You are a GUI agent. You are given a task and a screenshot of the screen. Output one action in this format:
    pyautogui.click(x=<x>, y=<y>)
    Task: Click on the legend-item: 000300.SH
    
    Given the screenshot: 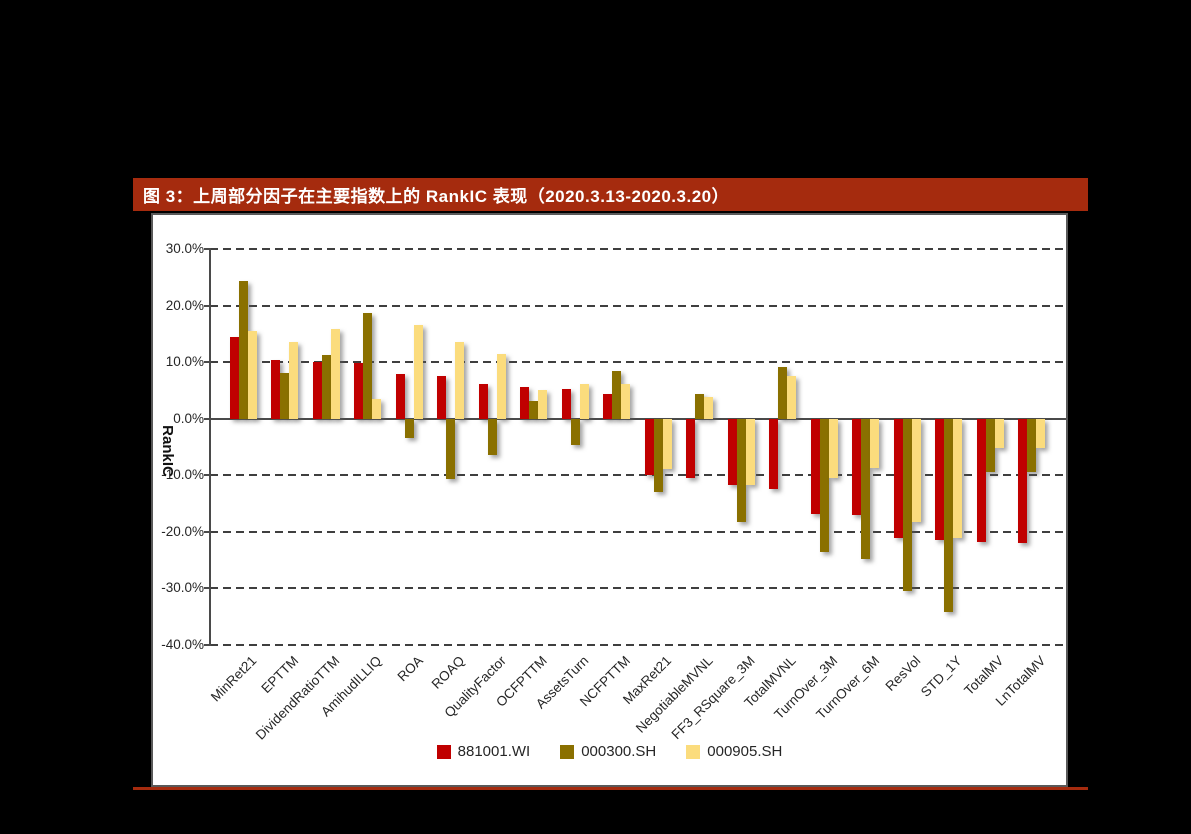 What is the action you would take?
    pyautogui.click(x=608, y=751)
    